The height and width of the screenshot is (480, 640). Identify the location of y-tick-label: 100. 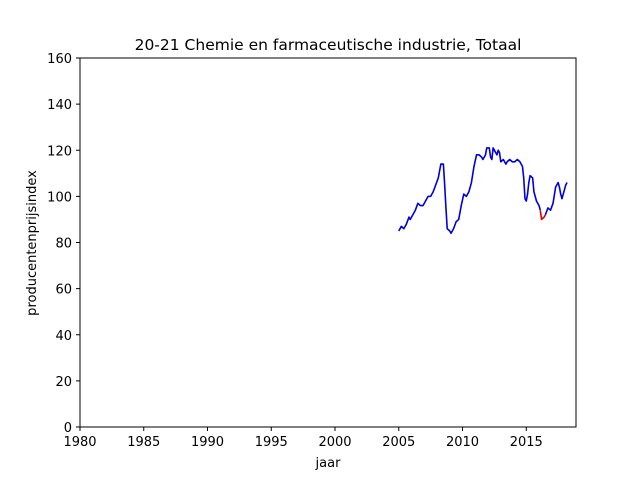
(59, 197).